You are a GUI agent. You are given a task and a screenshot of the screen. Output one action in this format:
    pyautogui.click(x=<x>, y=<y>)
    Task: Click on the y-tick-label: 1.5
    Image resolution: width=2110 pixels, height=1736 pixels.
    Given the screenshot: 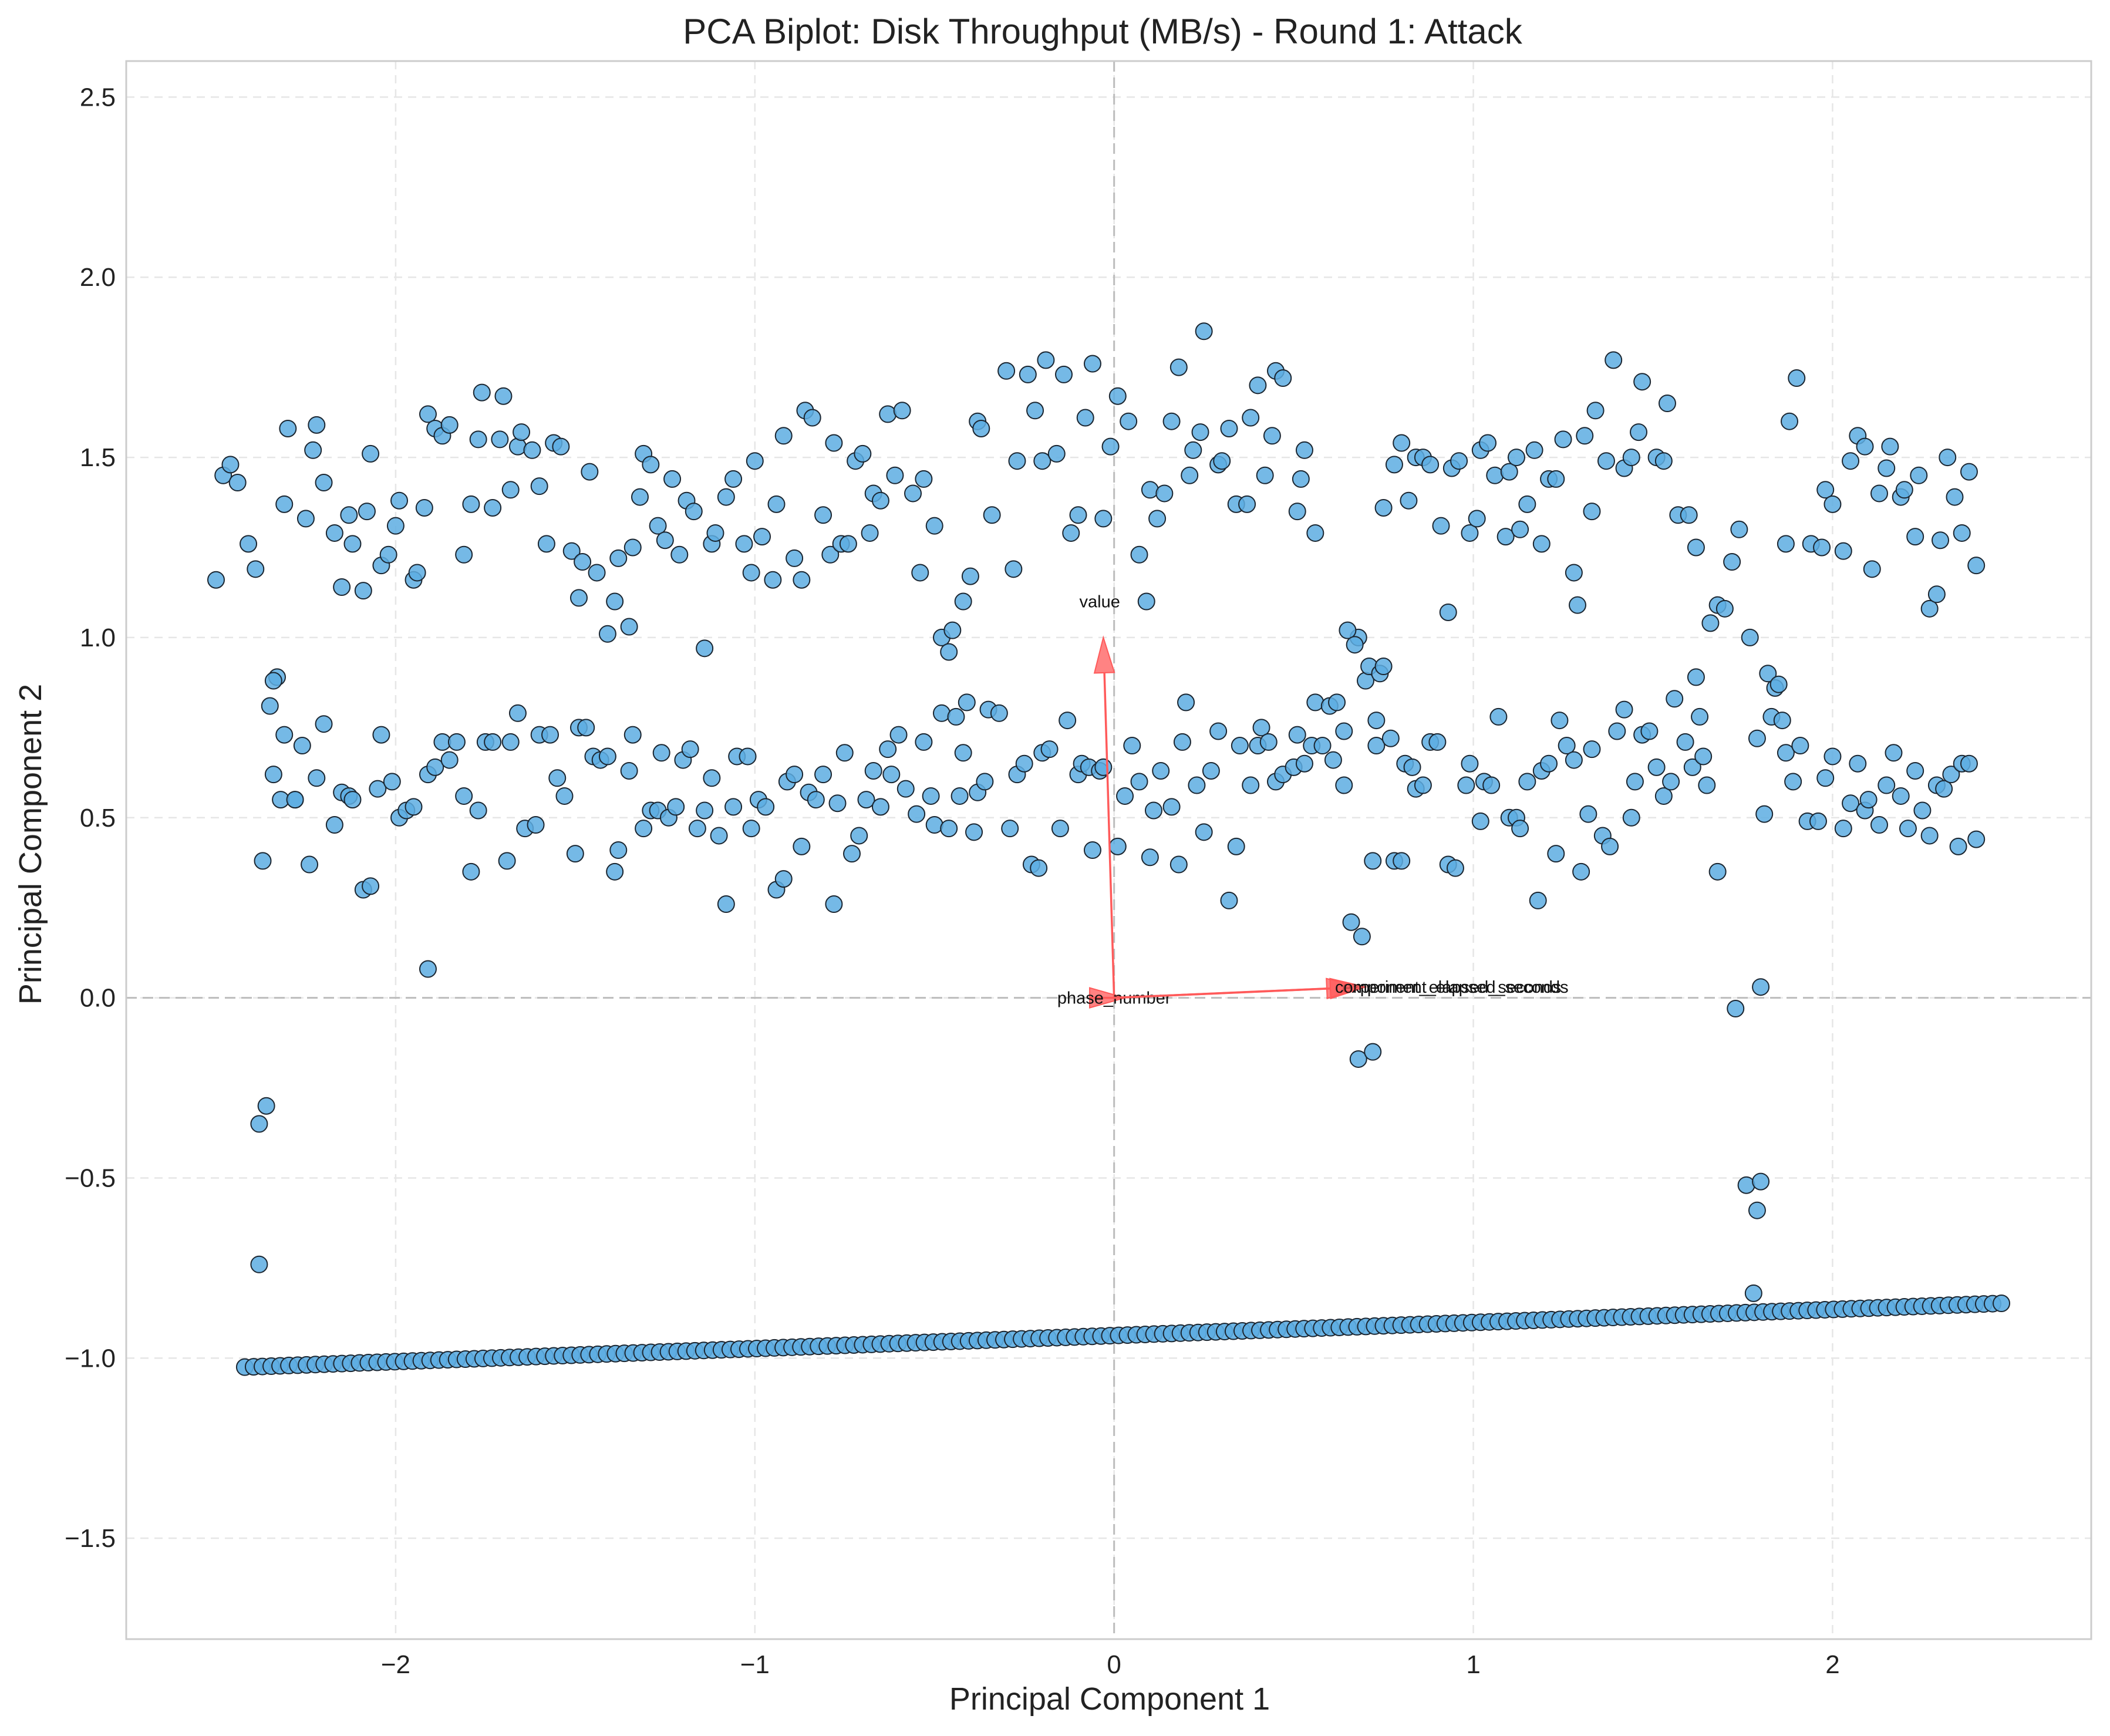 What is the action you would take?
    pyautogui.click(x=98, y=457)
    